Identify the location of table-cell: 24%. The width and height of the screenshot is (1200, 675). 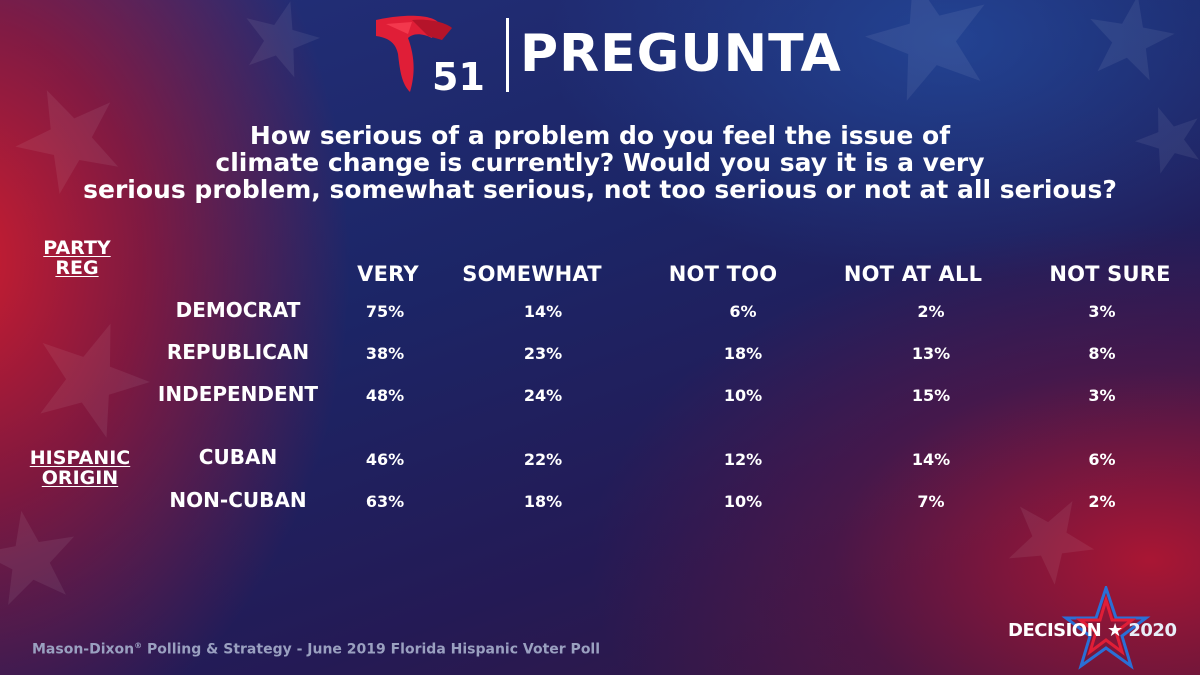
(543, 395).